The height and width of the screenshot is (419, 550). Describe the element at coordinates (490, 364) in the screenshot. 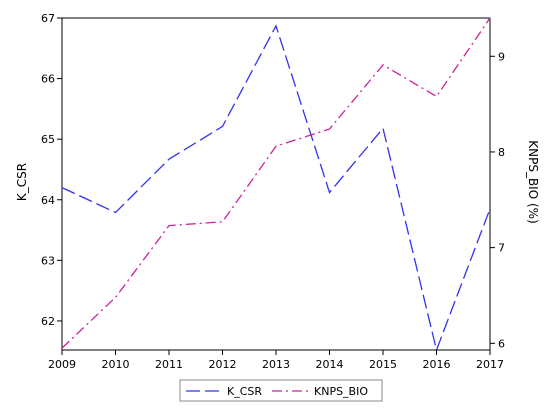

I see `x-axis-tick-label: 2017` at that location.